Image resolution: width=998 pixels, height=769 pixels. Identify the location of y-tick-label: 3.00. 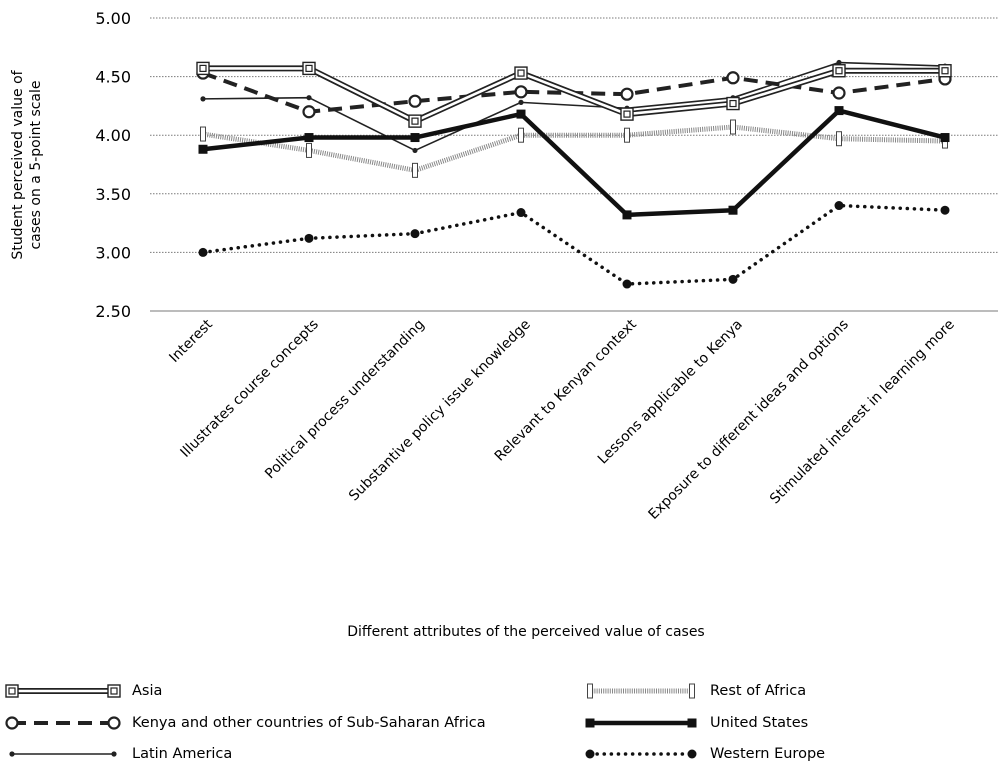
(113, 252).